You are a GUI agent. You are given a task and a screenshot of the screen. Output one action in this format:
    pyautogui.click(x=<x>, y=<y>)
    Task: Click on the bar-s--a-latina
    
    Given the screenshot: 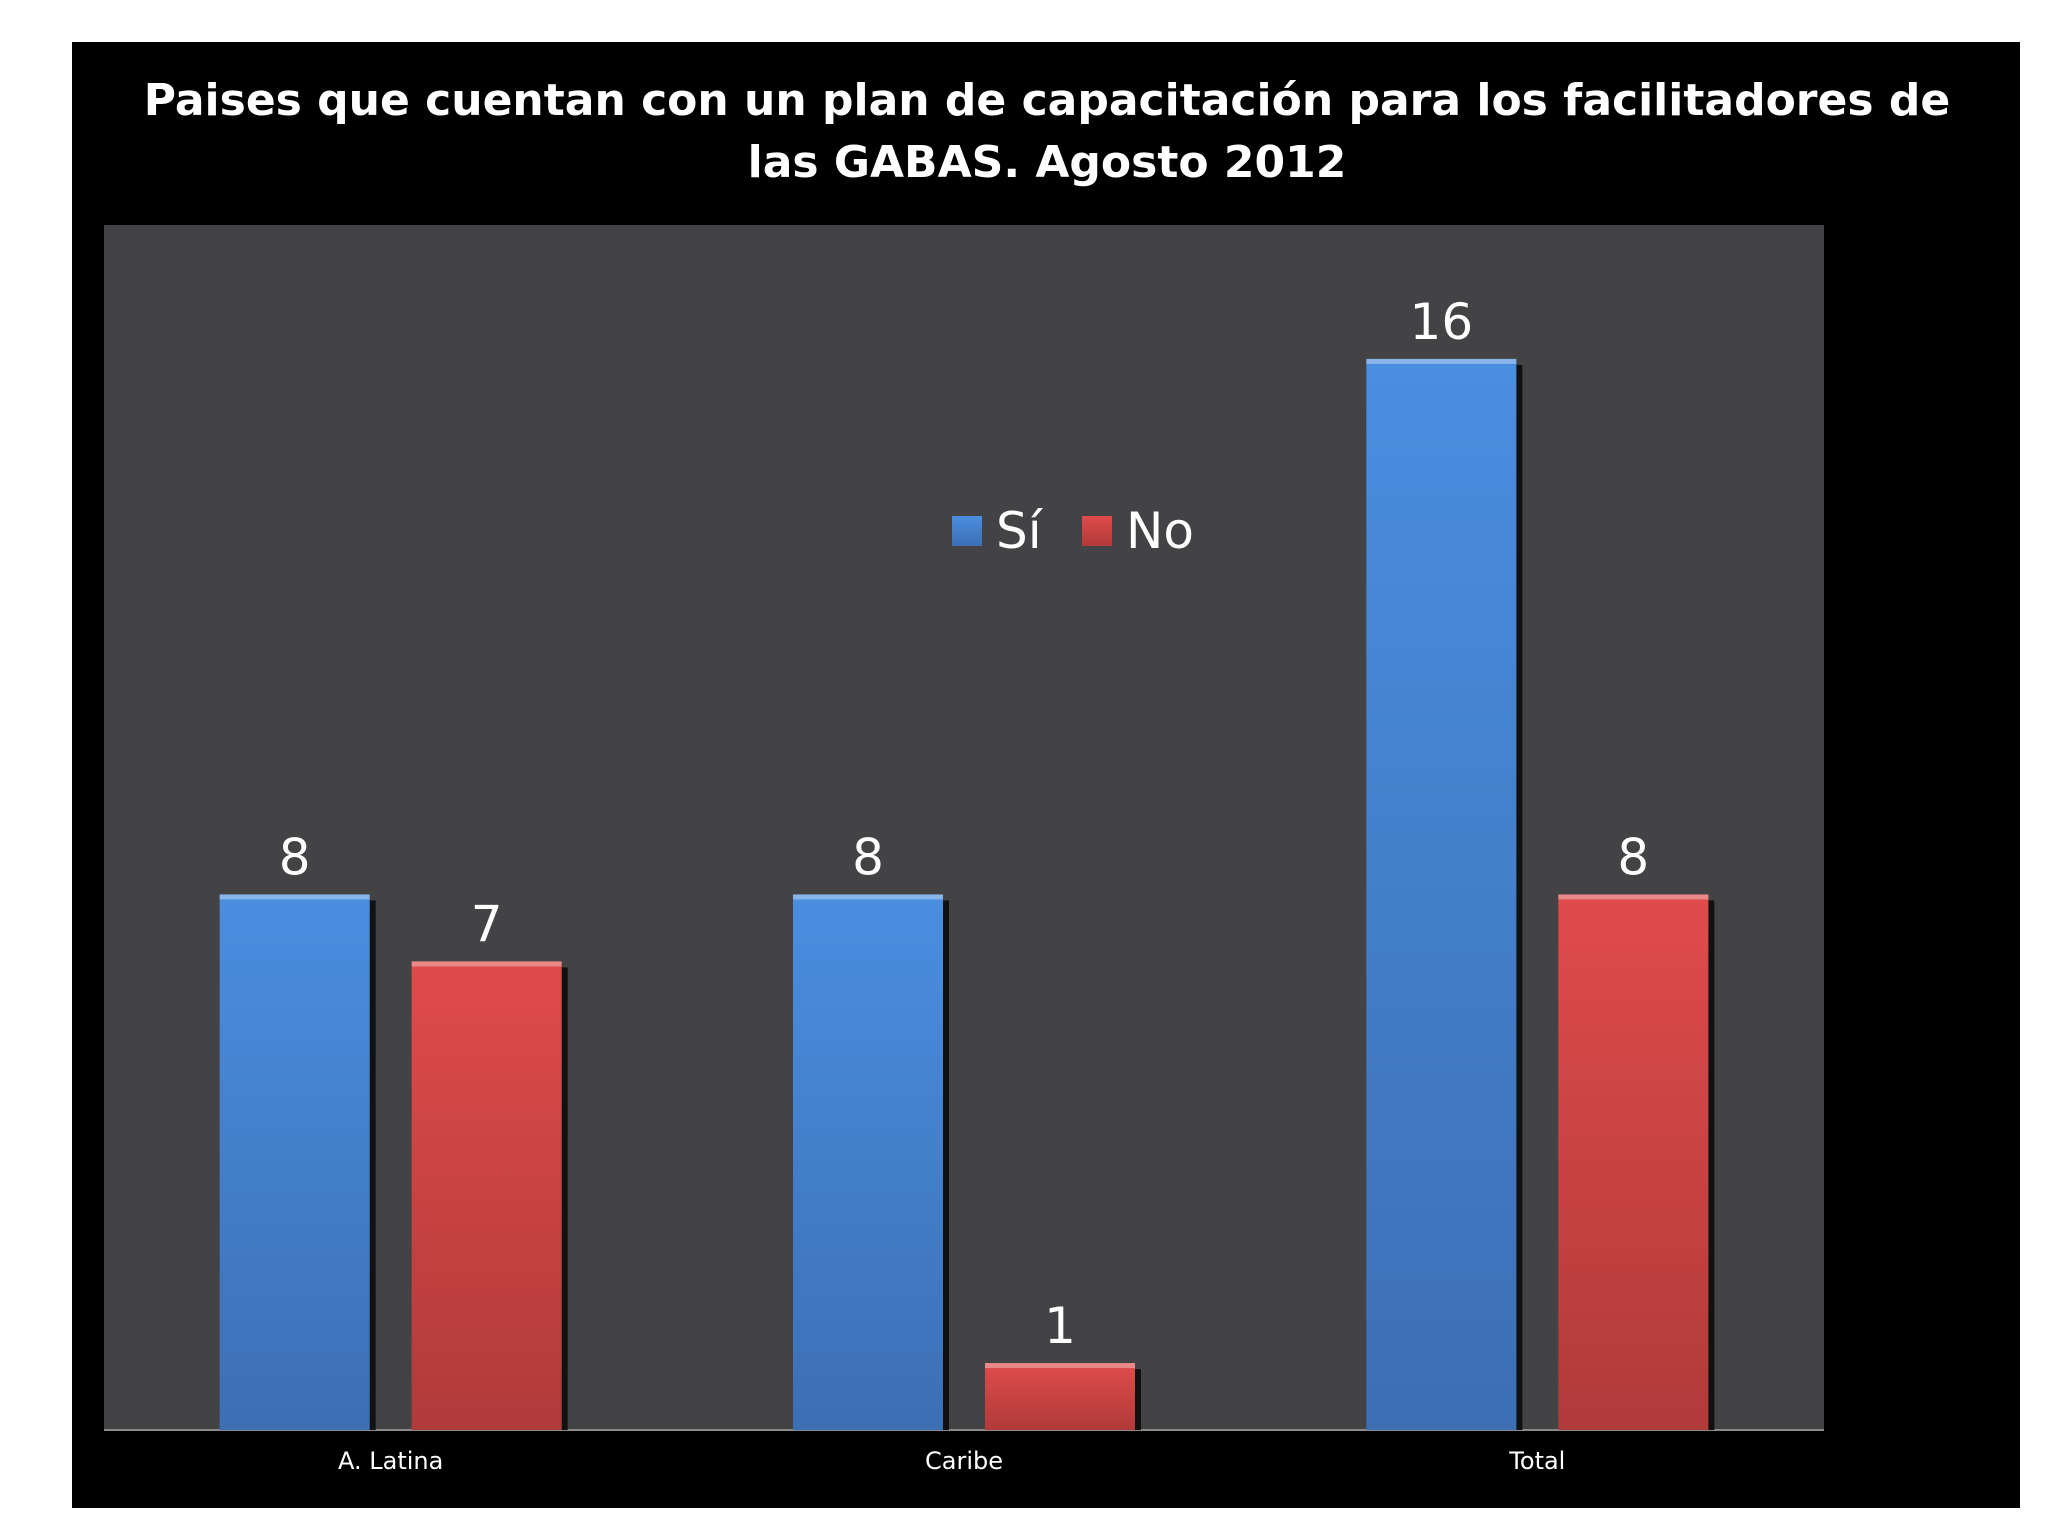 What is the action you would take?
    pyautogui.click(x=294, y=1162)
    